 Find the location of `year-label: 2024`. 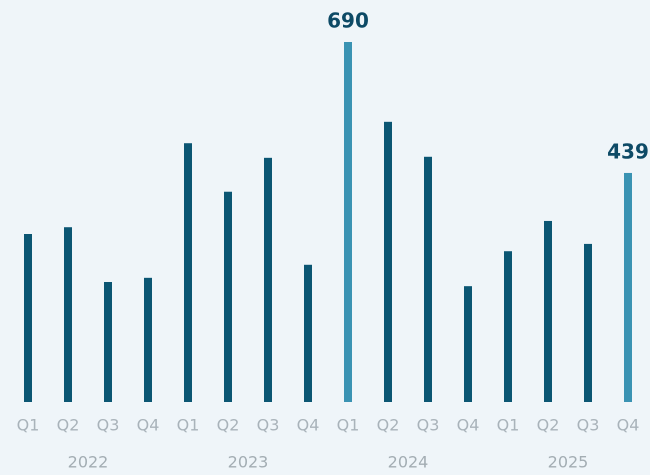

year-label: 2024 is located at coordinates (408, 462).